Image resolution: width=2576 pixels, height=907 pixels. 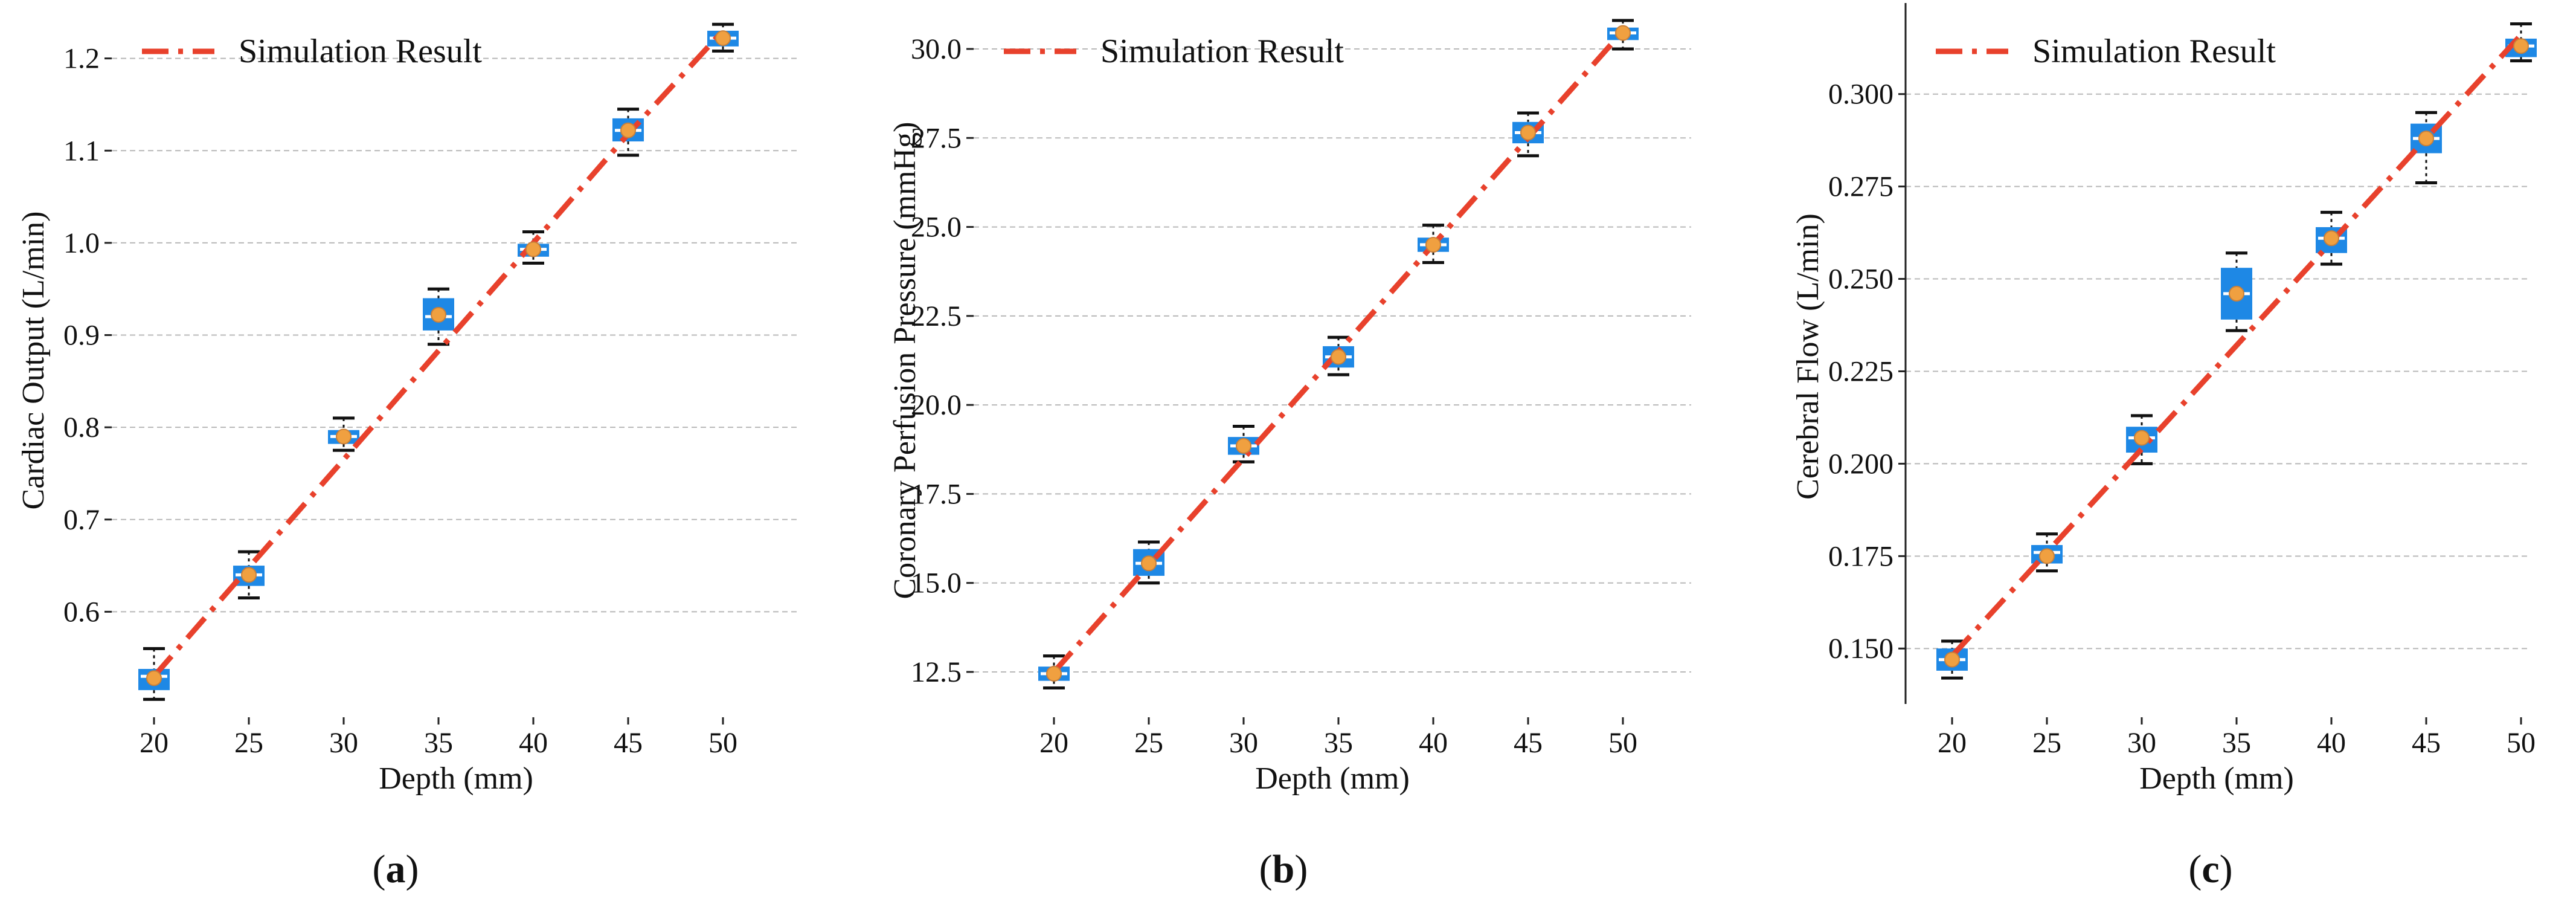 I want to click on panel-label-part: b, so click(x=1284, y=869).